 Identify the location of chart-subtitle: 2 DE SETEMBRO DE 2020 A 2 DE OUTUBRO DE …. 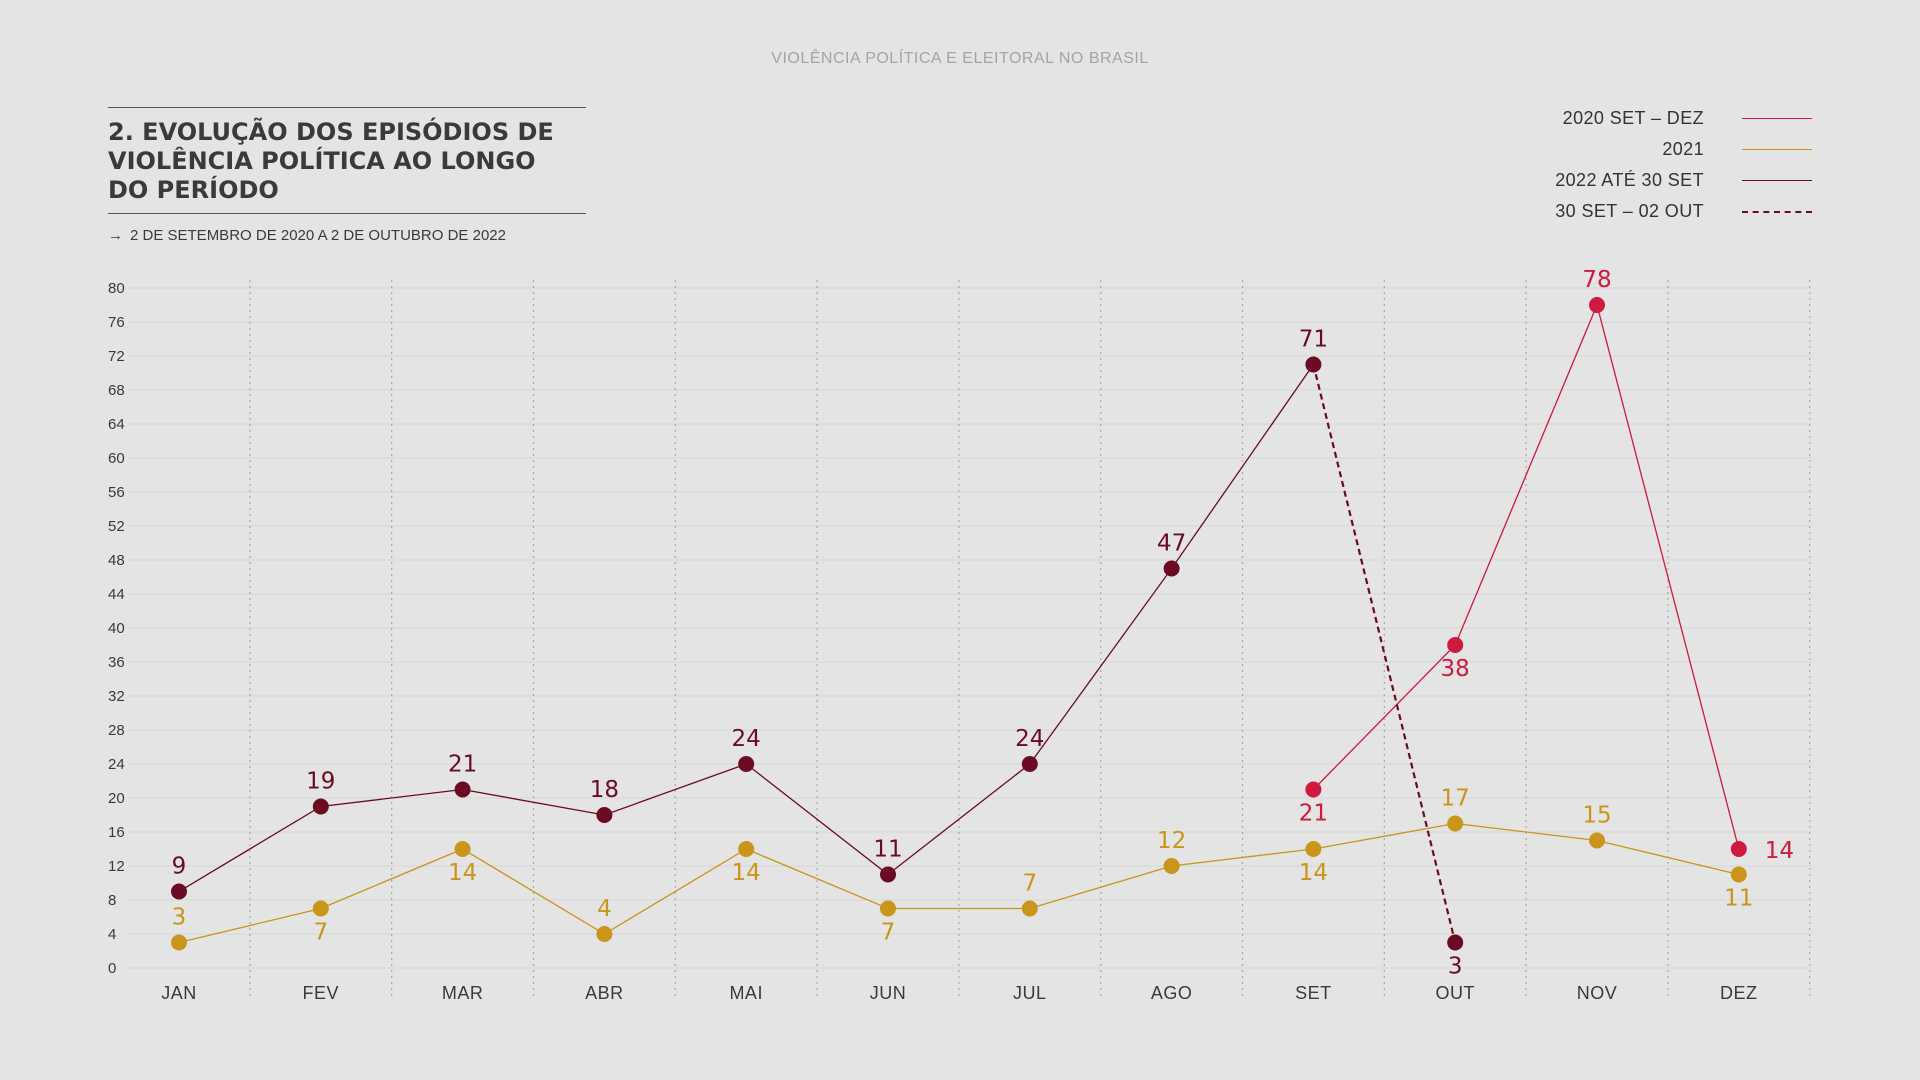
(318, 235).